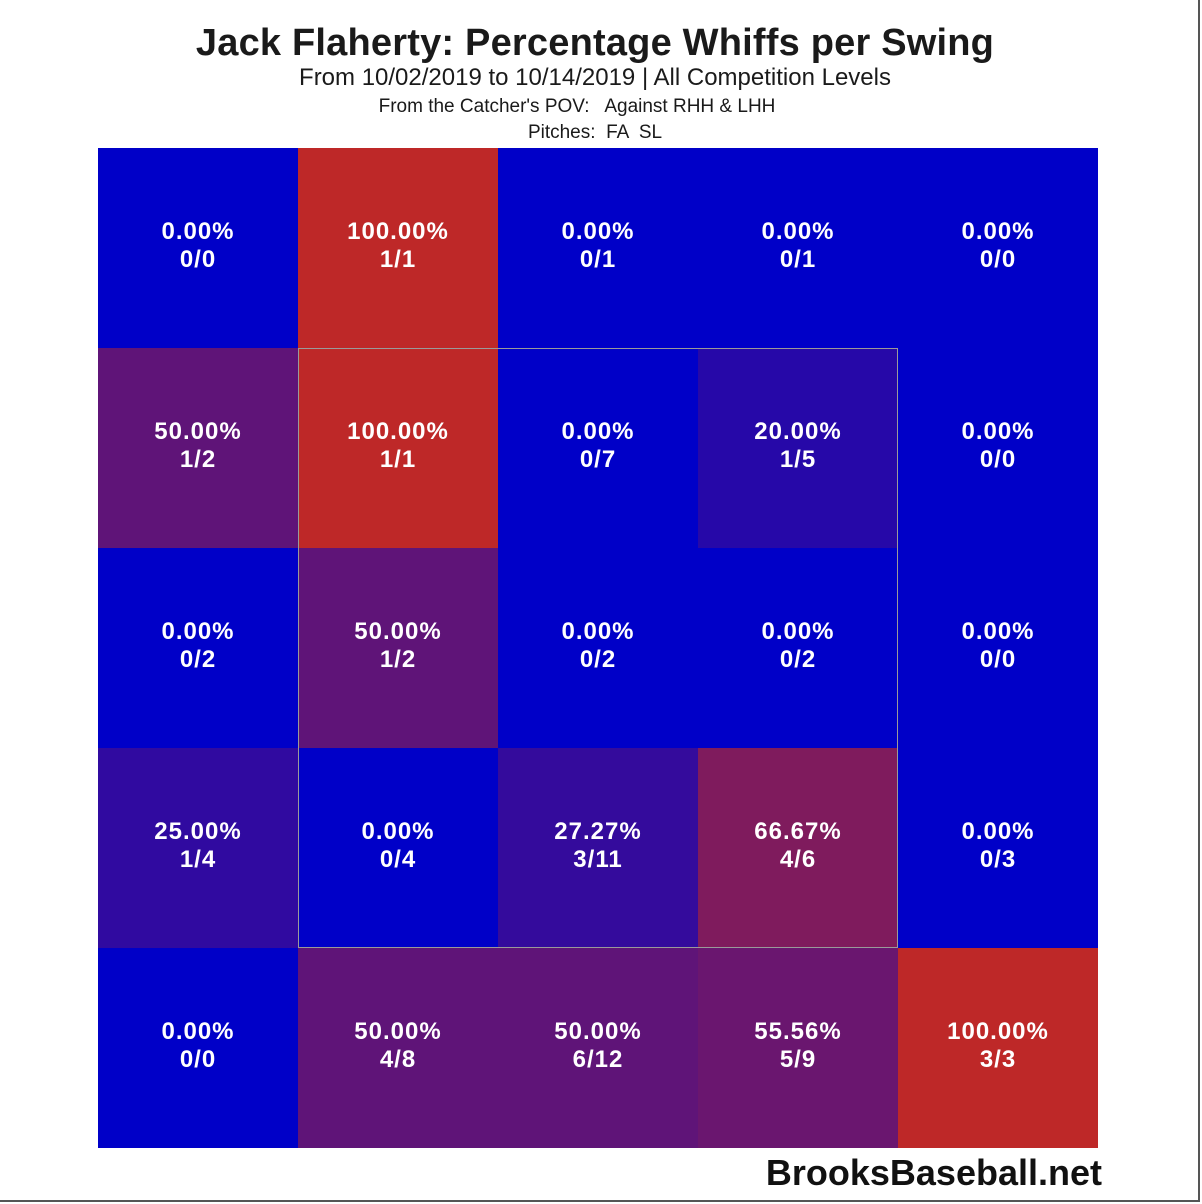  Describe the element at coordinates (798, 859) in the screenshot. I see `cell-count: 4/6` at that location.